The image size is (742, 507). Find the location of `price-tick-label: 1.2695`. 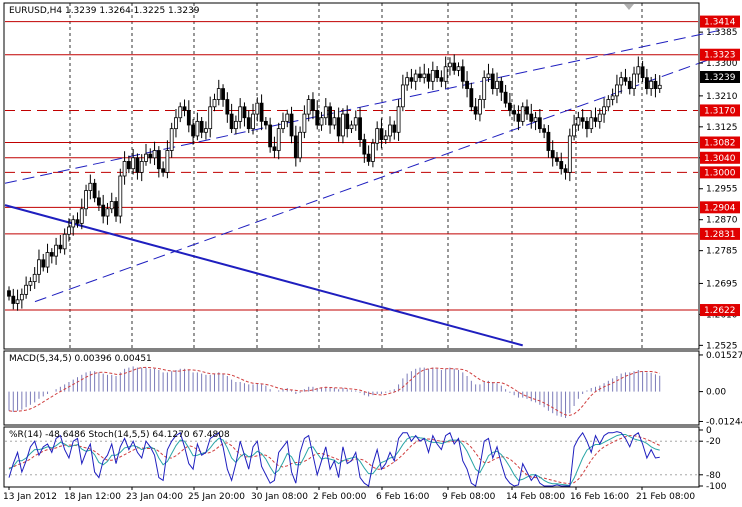

price-tick-label: 1.2695 is located at coordinates (722, 284).